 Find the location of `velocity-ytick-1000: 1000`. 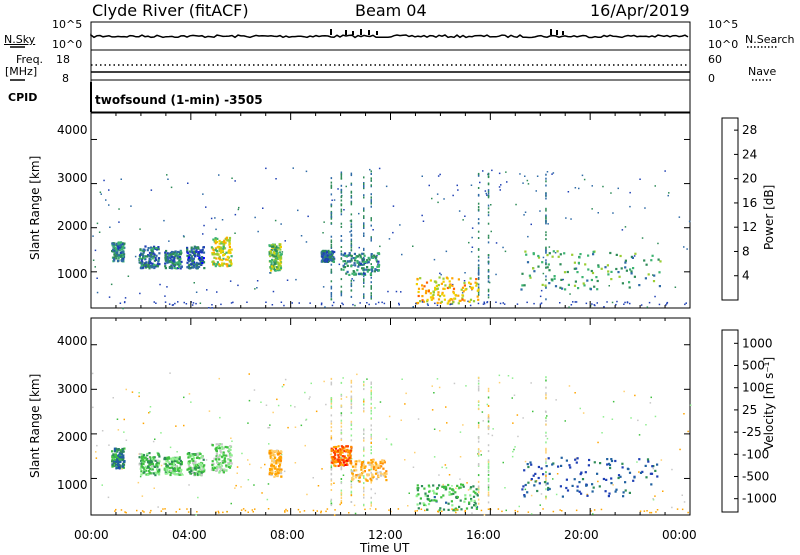

velocity-ytick-1000: 1000 is located at coordinates (72, 485).